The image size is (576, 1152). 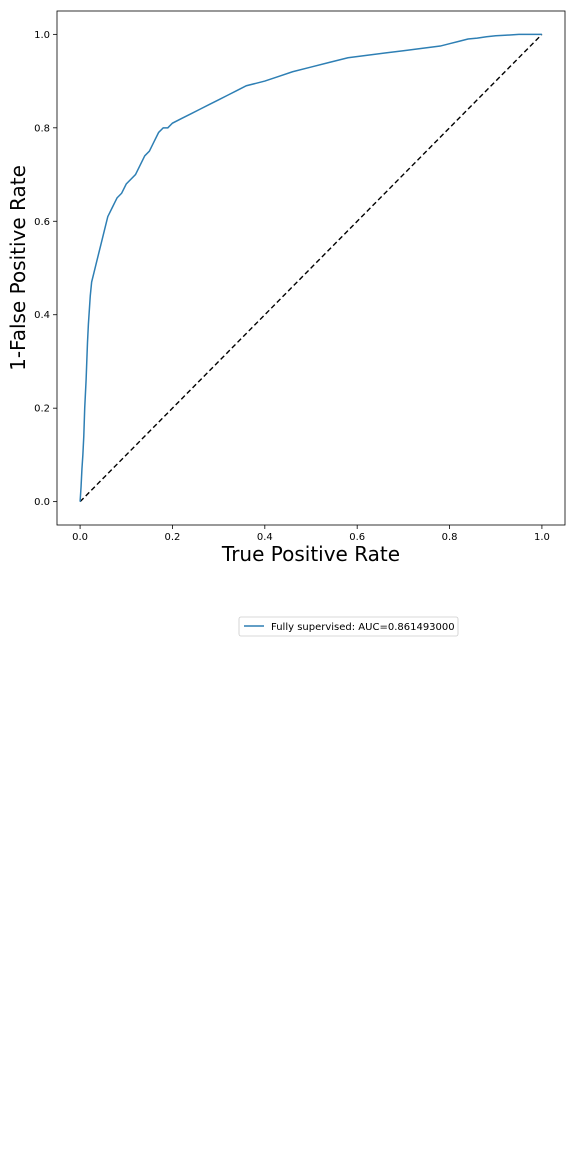 I want to click on x-tick-label: 0.8, so click(x=450, y=537).